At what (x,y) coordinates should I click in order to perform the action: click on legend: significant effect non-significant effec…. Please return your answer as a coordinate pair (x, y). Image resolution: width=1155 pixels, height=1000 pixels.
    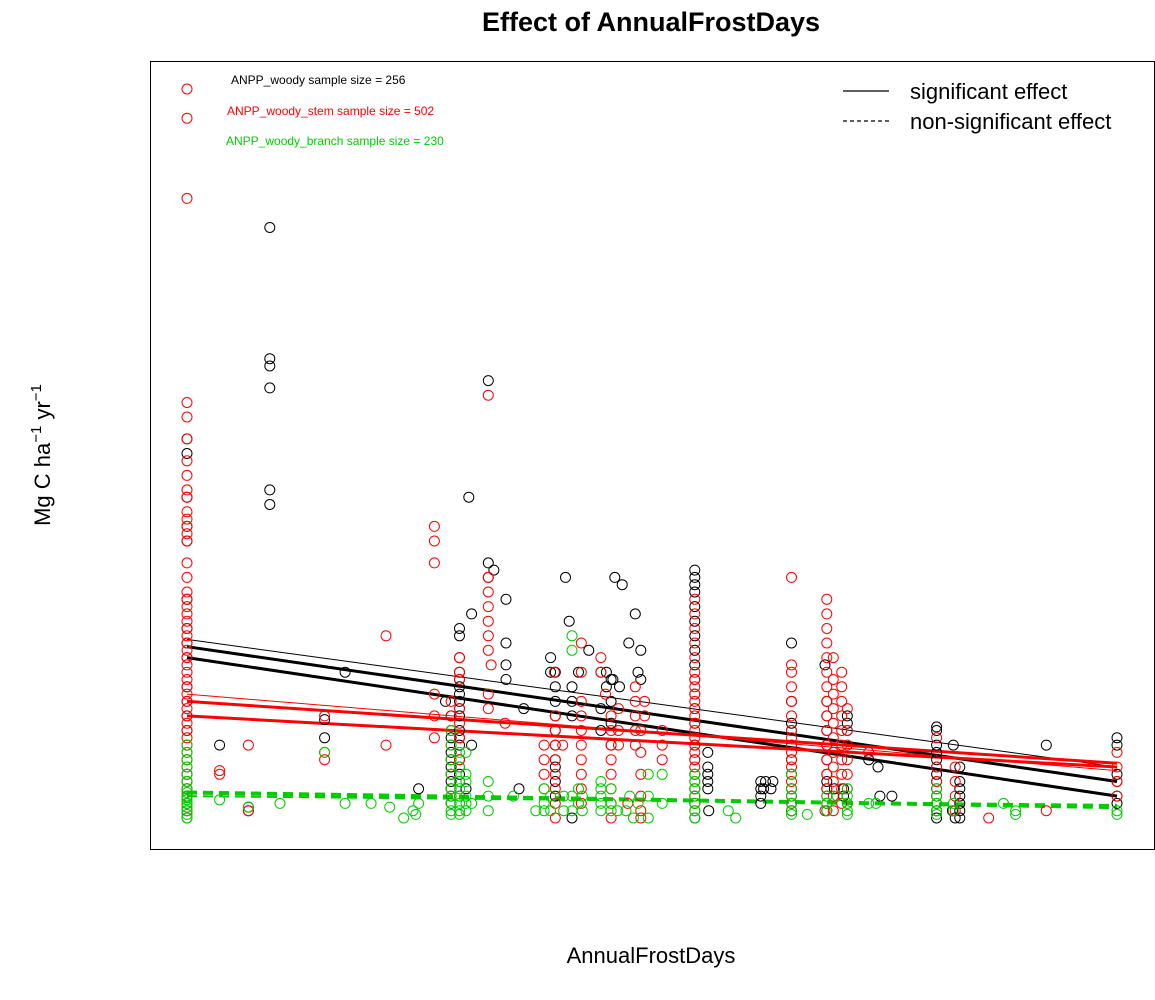
    Looking at the image, I should click on (977, 106).